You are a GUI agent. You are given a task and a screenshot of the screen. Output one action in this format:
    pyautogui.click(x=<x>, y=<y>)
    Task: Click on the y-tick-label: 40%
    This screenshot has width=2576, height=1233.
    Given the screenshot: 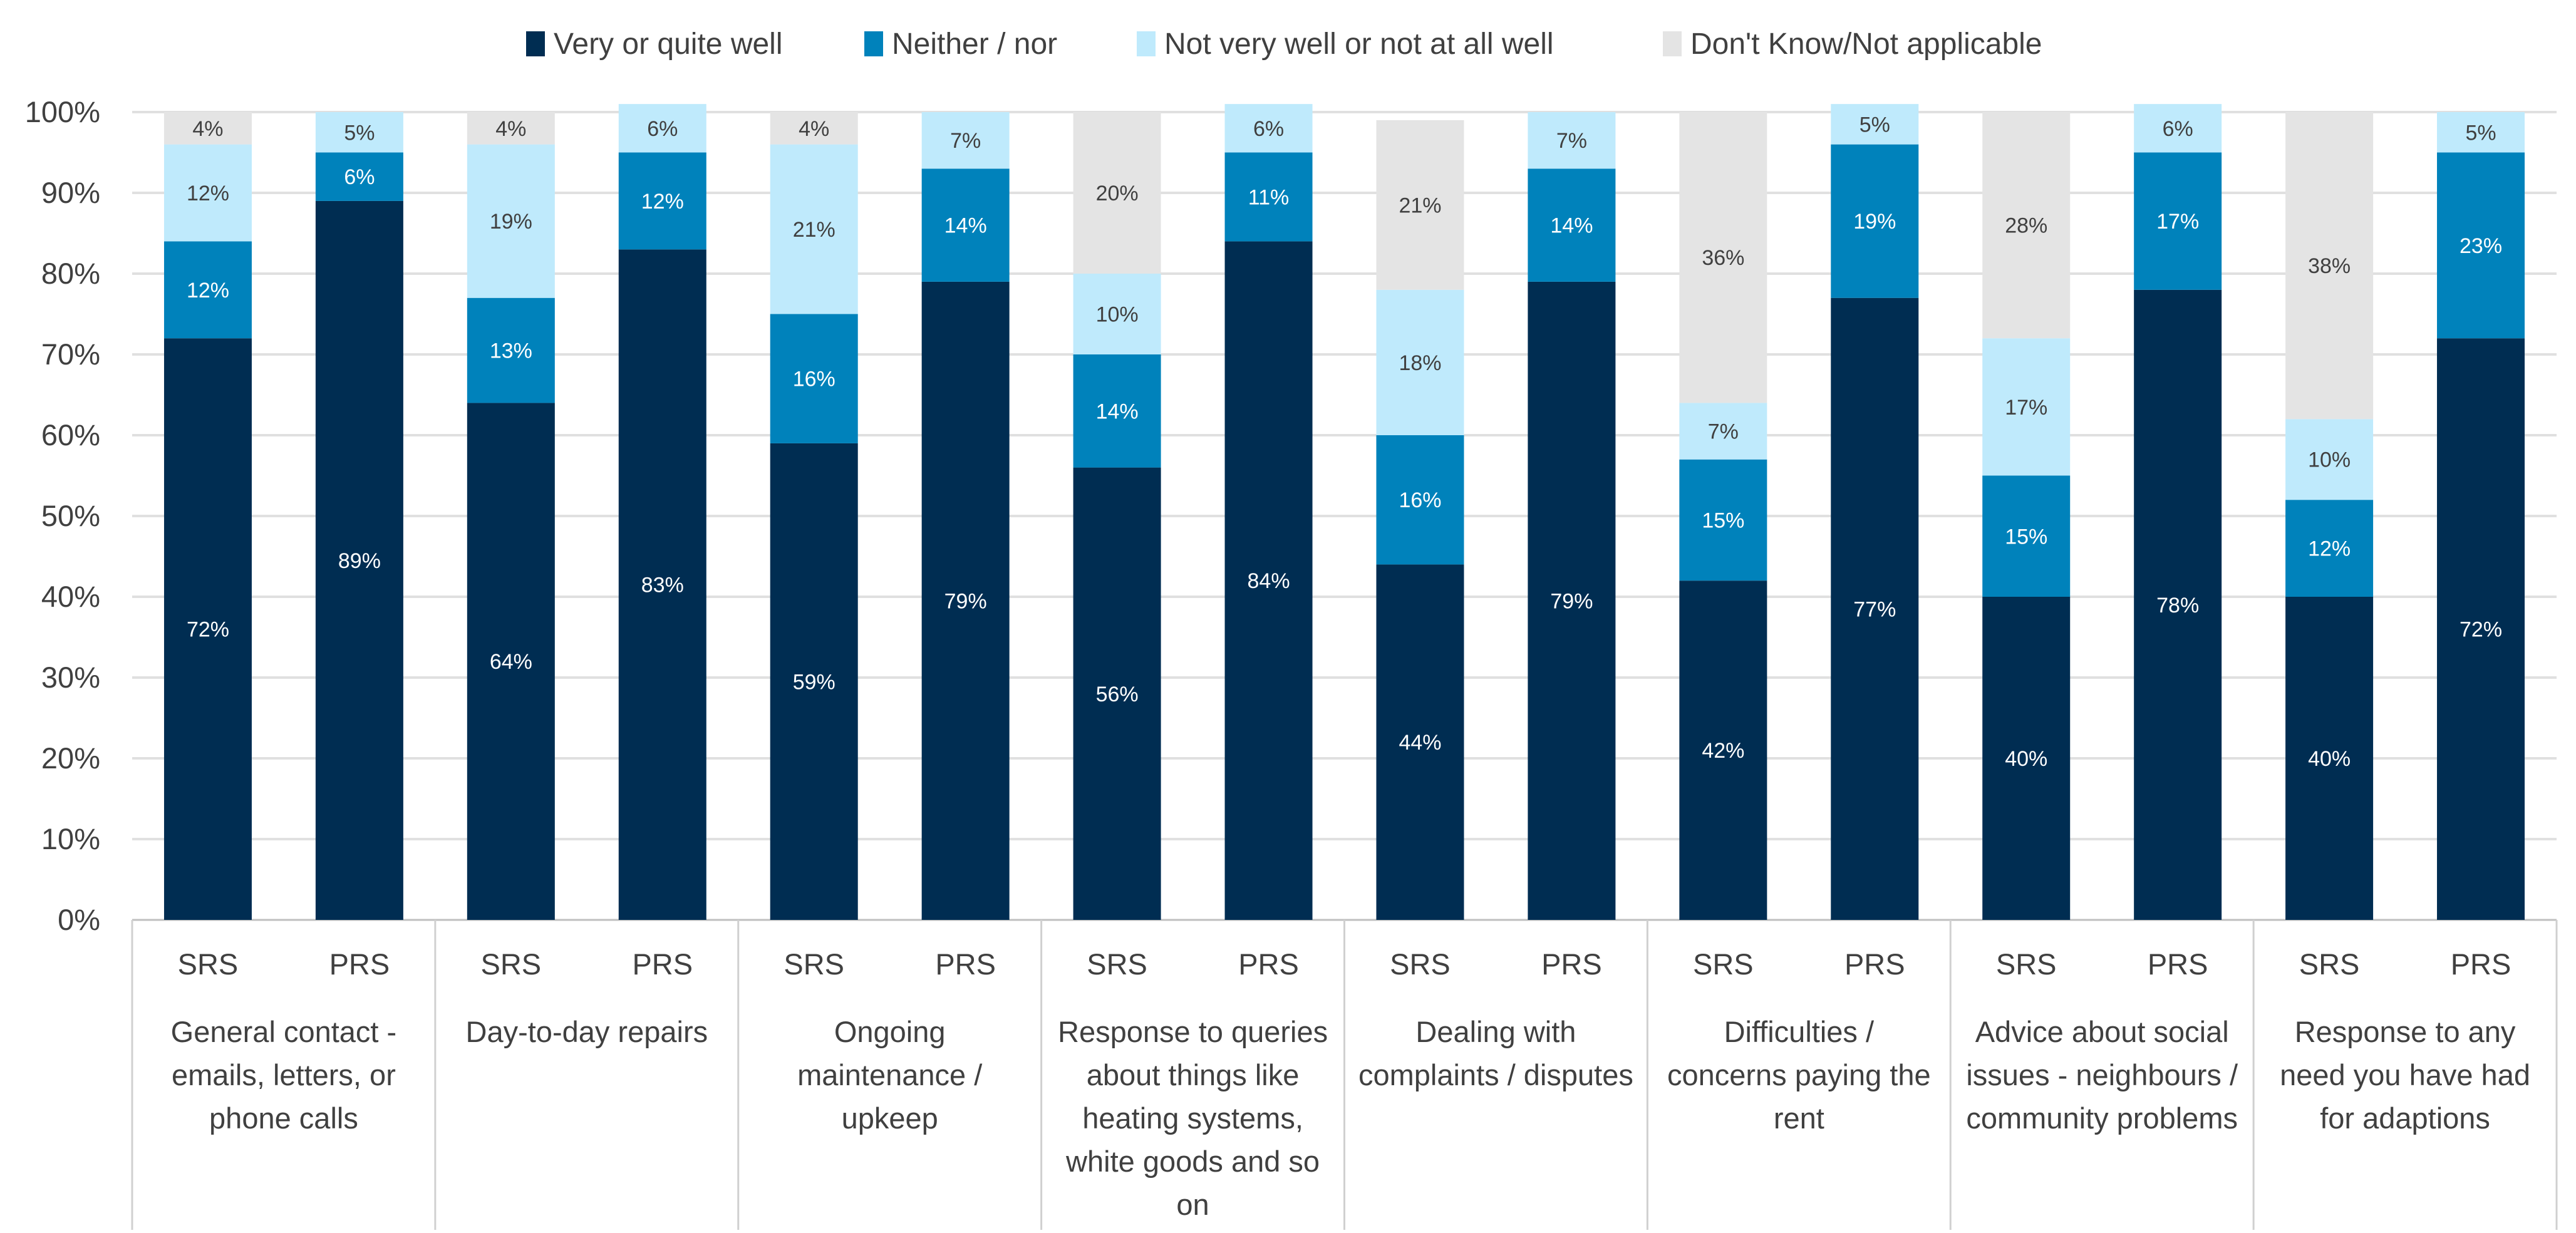 What is the action you would take?
    pyautogui.click(x=70, y=596)
    